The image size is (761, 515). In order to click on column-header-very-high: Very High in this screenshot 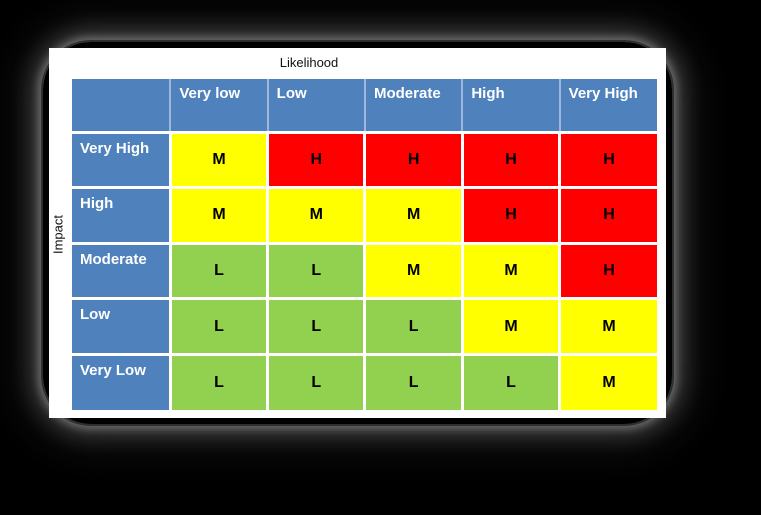, I will do `click(608, 105)`.